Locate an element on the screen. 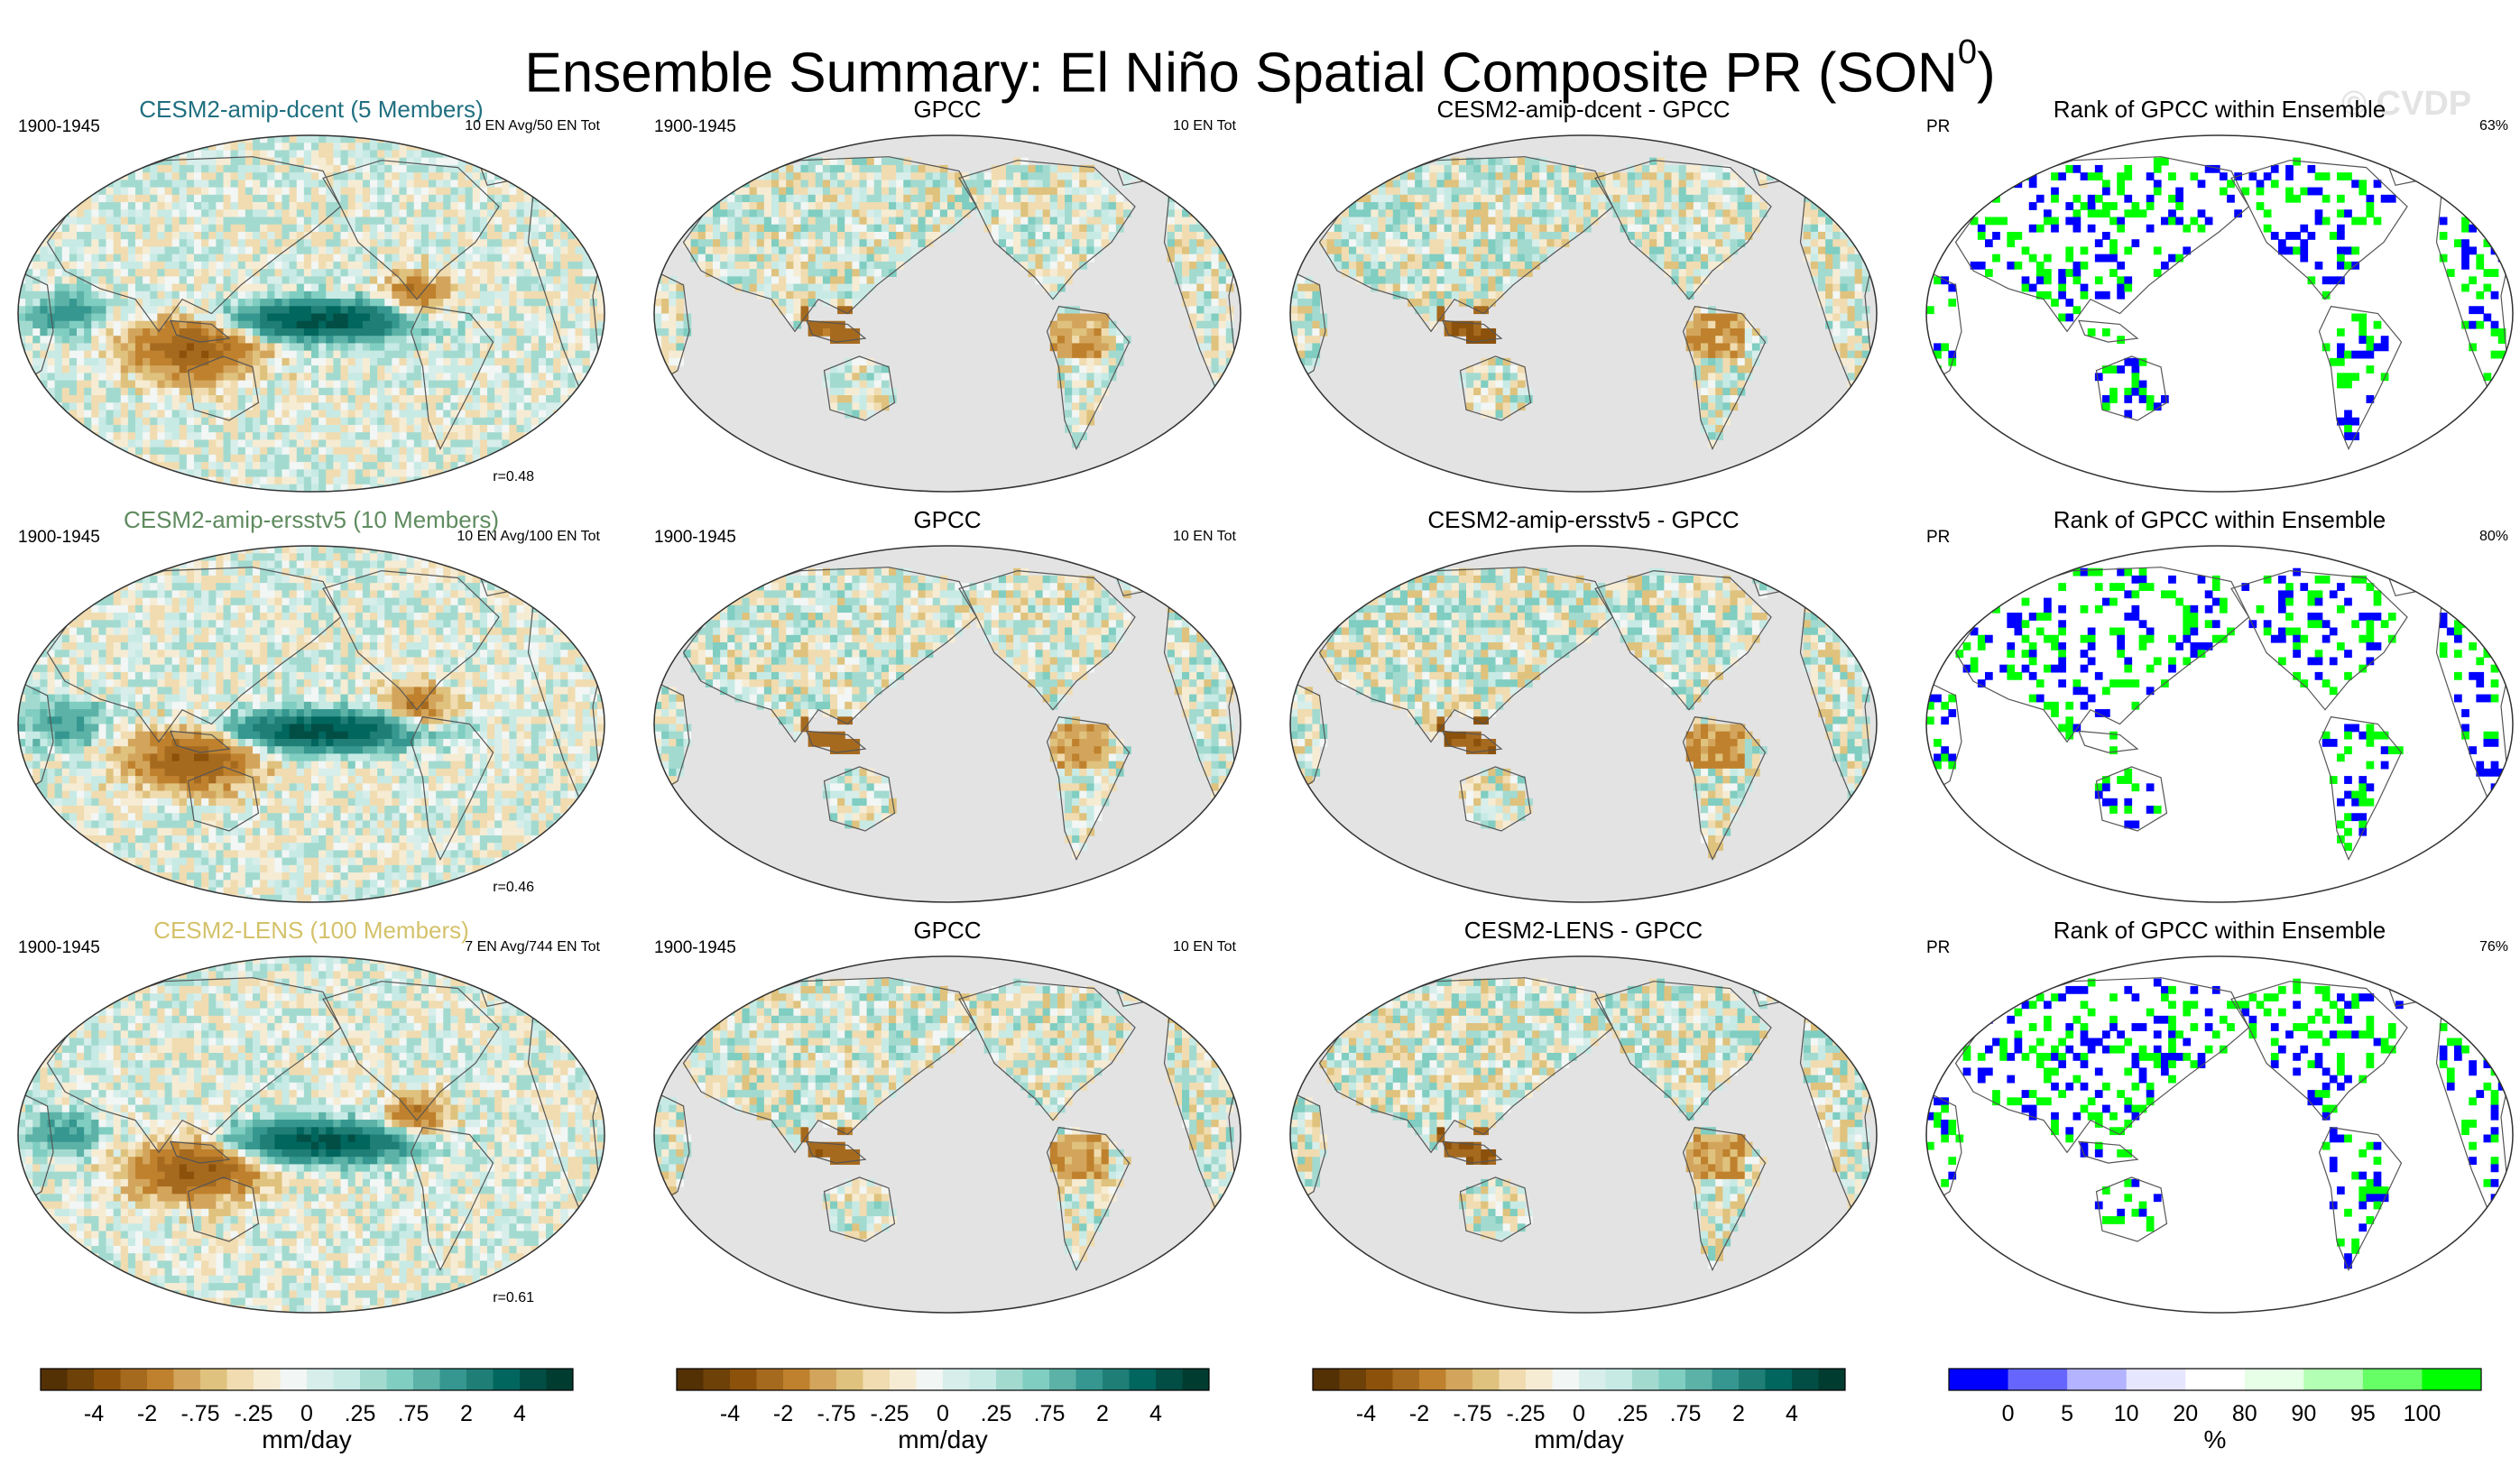  panel-title: Rank of GPCC within Ensemble is located at coordinates (2220, 930).